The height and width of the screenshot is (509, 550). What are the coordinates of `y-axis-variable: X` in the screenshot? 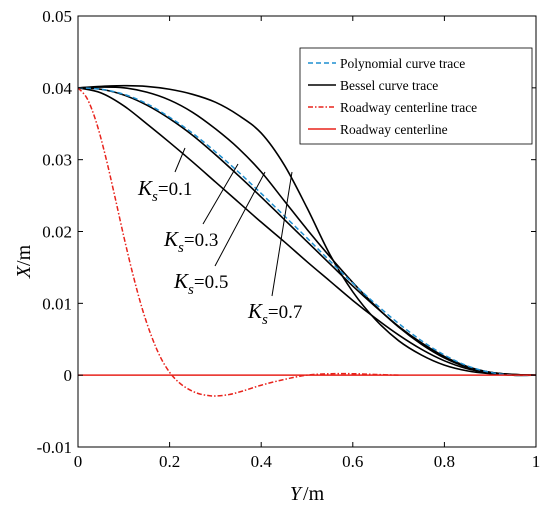 It's located at (24, 272).